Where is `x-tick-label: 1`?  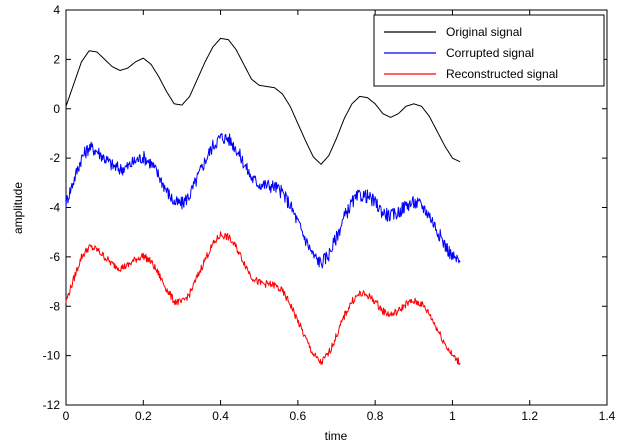 x-tick-label: 1 is located at coordinates (452, 416).